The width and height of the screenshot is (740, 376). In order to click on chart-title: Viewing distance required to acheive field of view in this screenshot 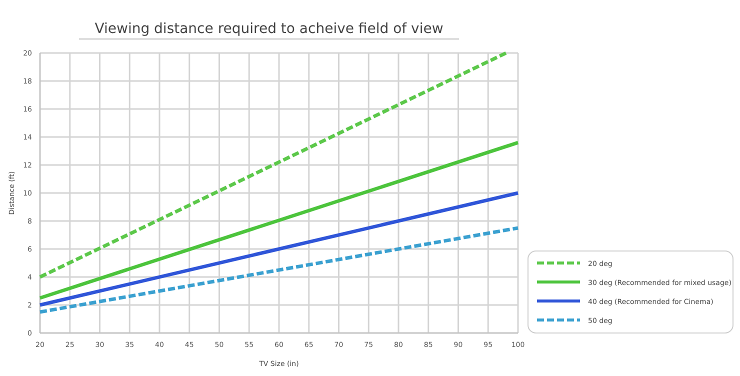, I will do `click(269, 29)`.